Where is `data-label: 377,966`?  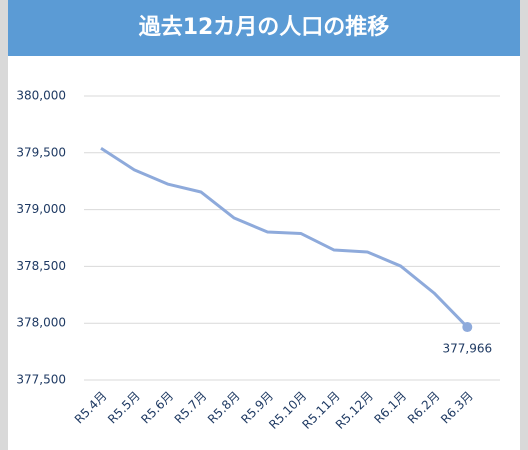
data-label: 377,966 is located at coordinates (467, 349).